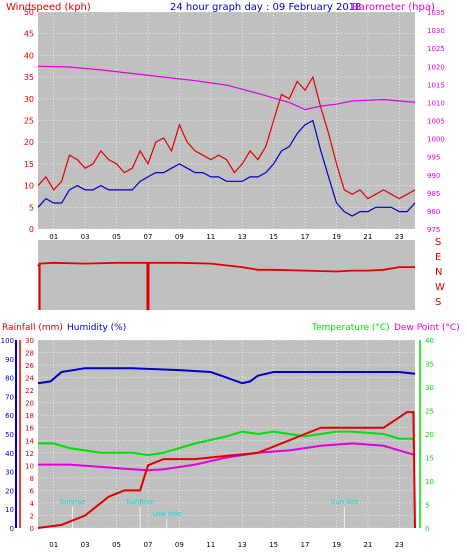 The image size is (467, 555). What do you see at coordinates (29, 12) in the screenshot?
I see `windspeed-tick-label: 50` at bounding box center [29, 12].